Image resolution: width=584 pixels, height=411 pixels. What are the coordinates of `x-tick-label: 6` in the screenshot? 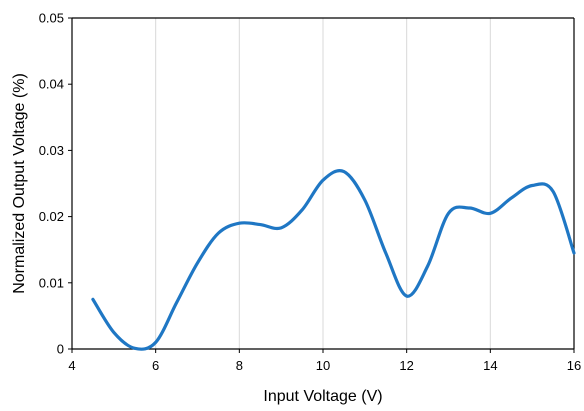 It's located at (155, 365).